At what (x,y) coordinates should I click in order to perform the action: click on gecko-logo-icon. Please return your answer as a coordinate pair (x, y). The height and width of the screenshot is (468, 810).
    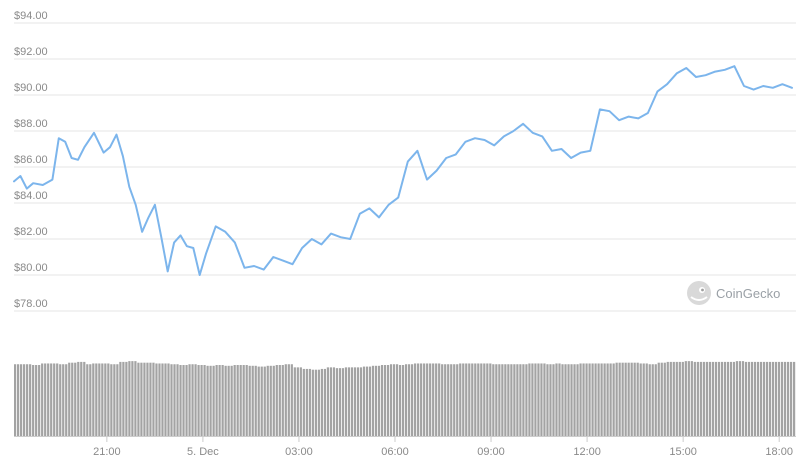
    Looking at the image, I should click on (699, 293).